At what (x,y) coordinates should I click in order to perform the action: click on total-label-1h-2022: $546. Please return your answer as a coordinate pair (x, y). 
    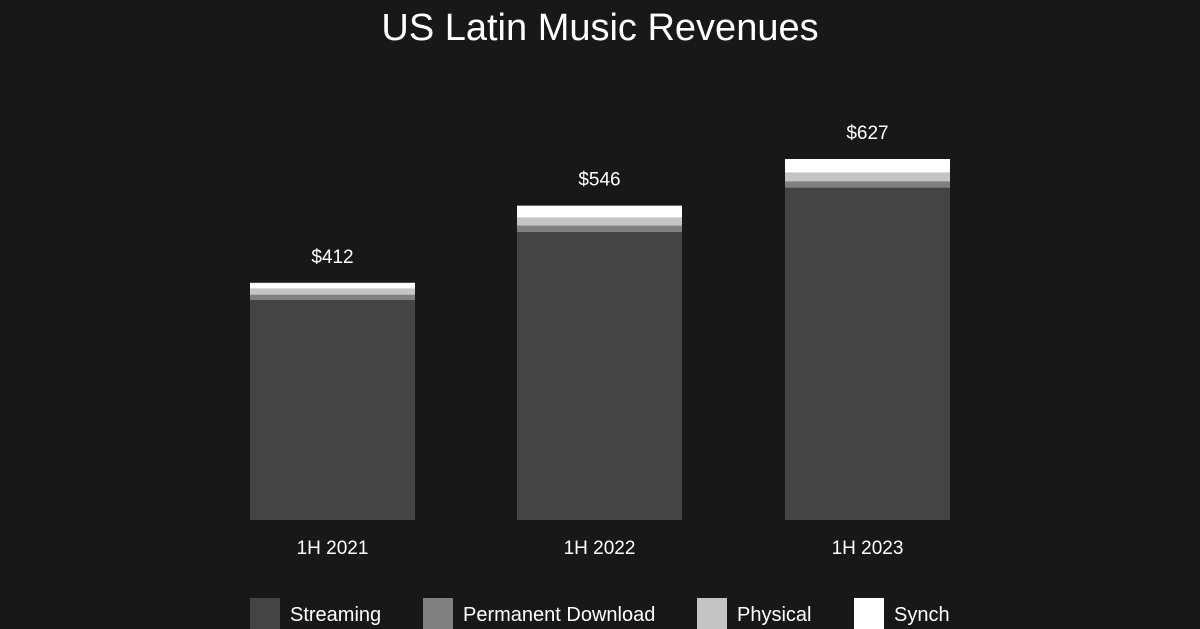
    Looking at the image, I should click on (599, 180).